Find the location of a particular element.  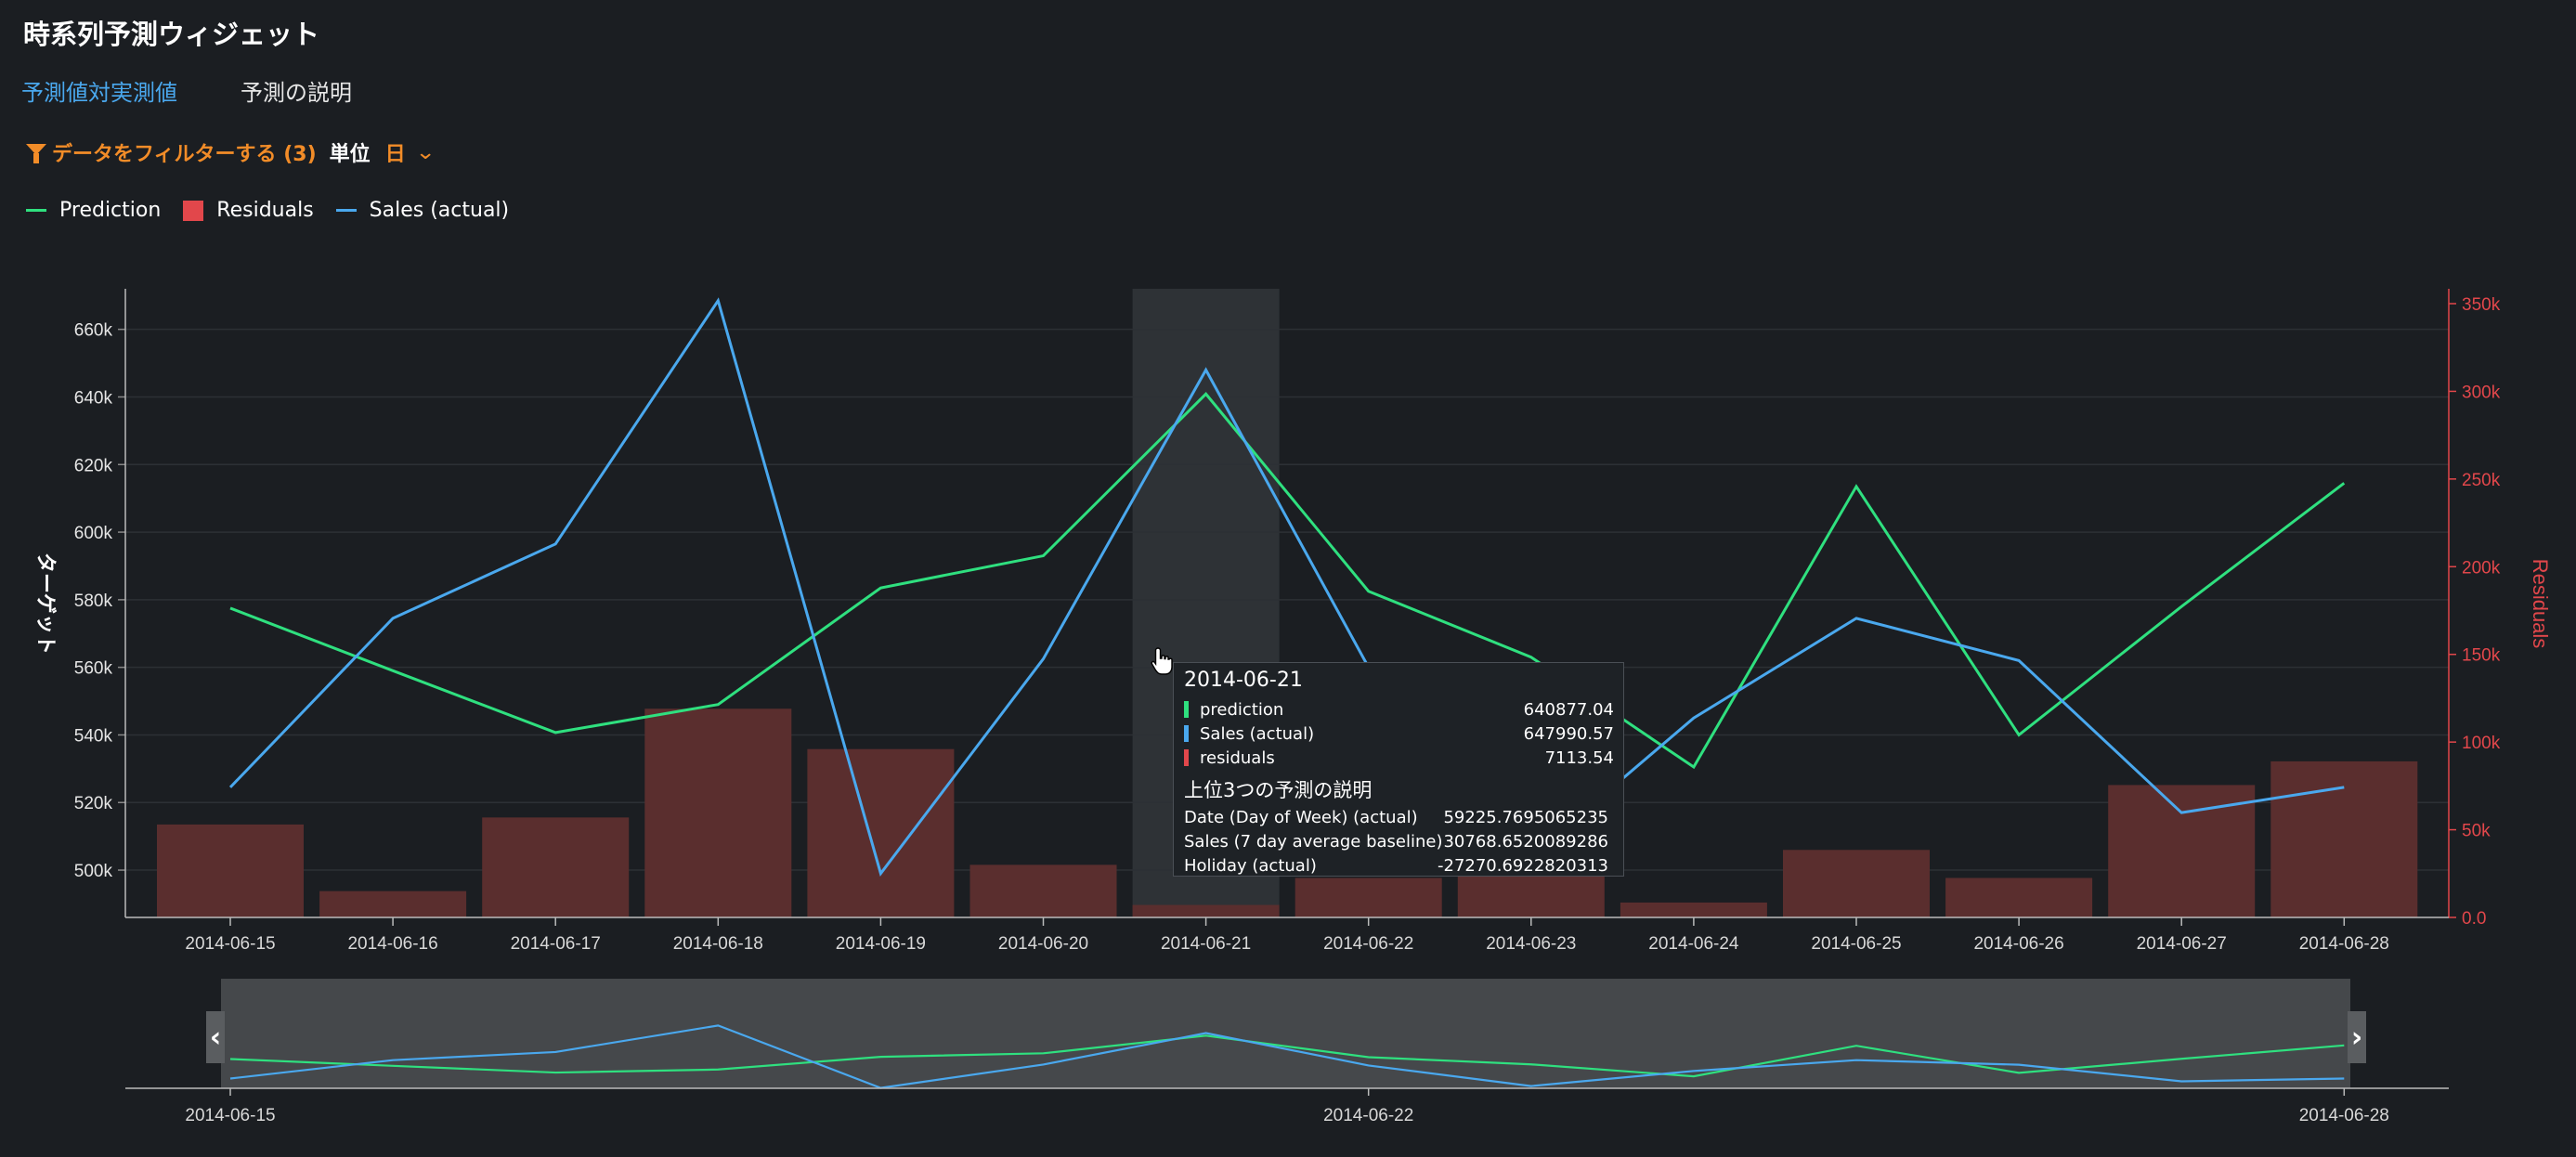

navigator-tick-label: 2014-06-15 is located at coordinates (230, 1115).